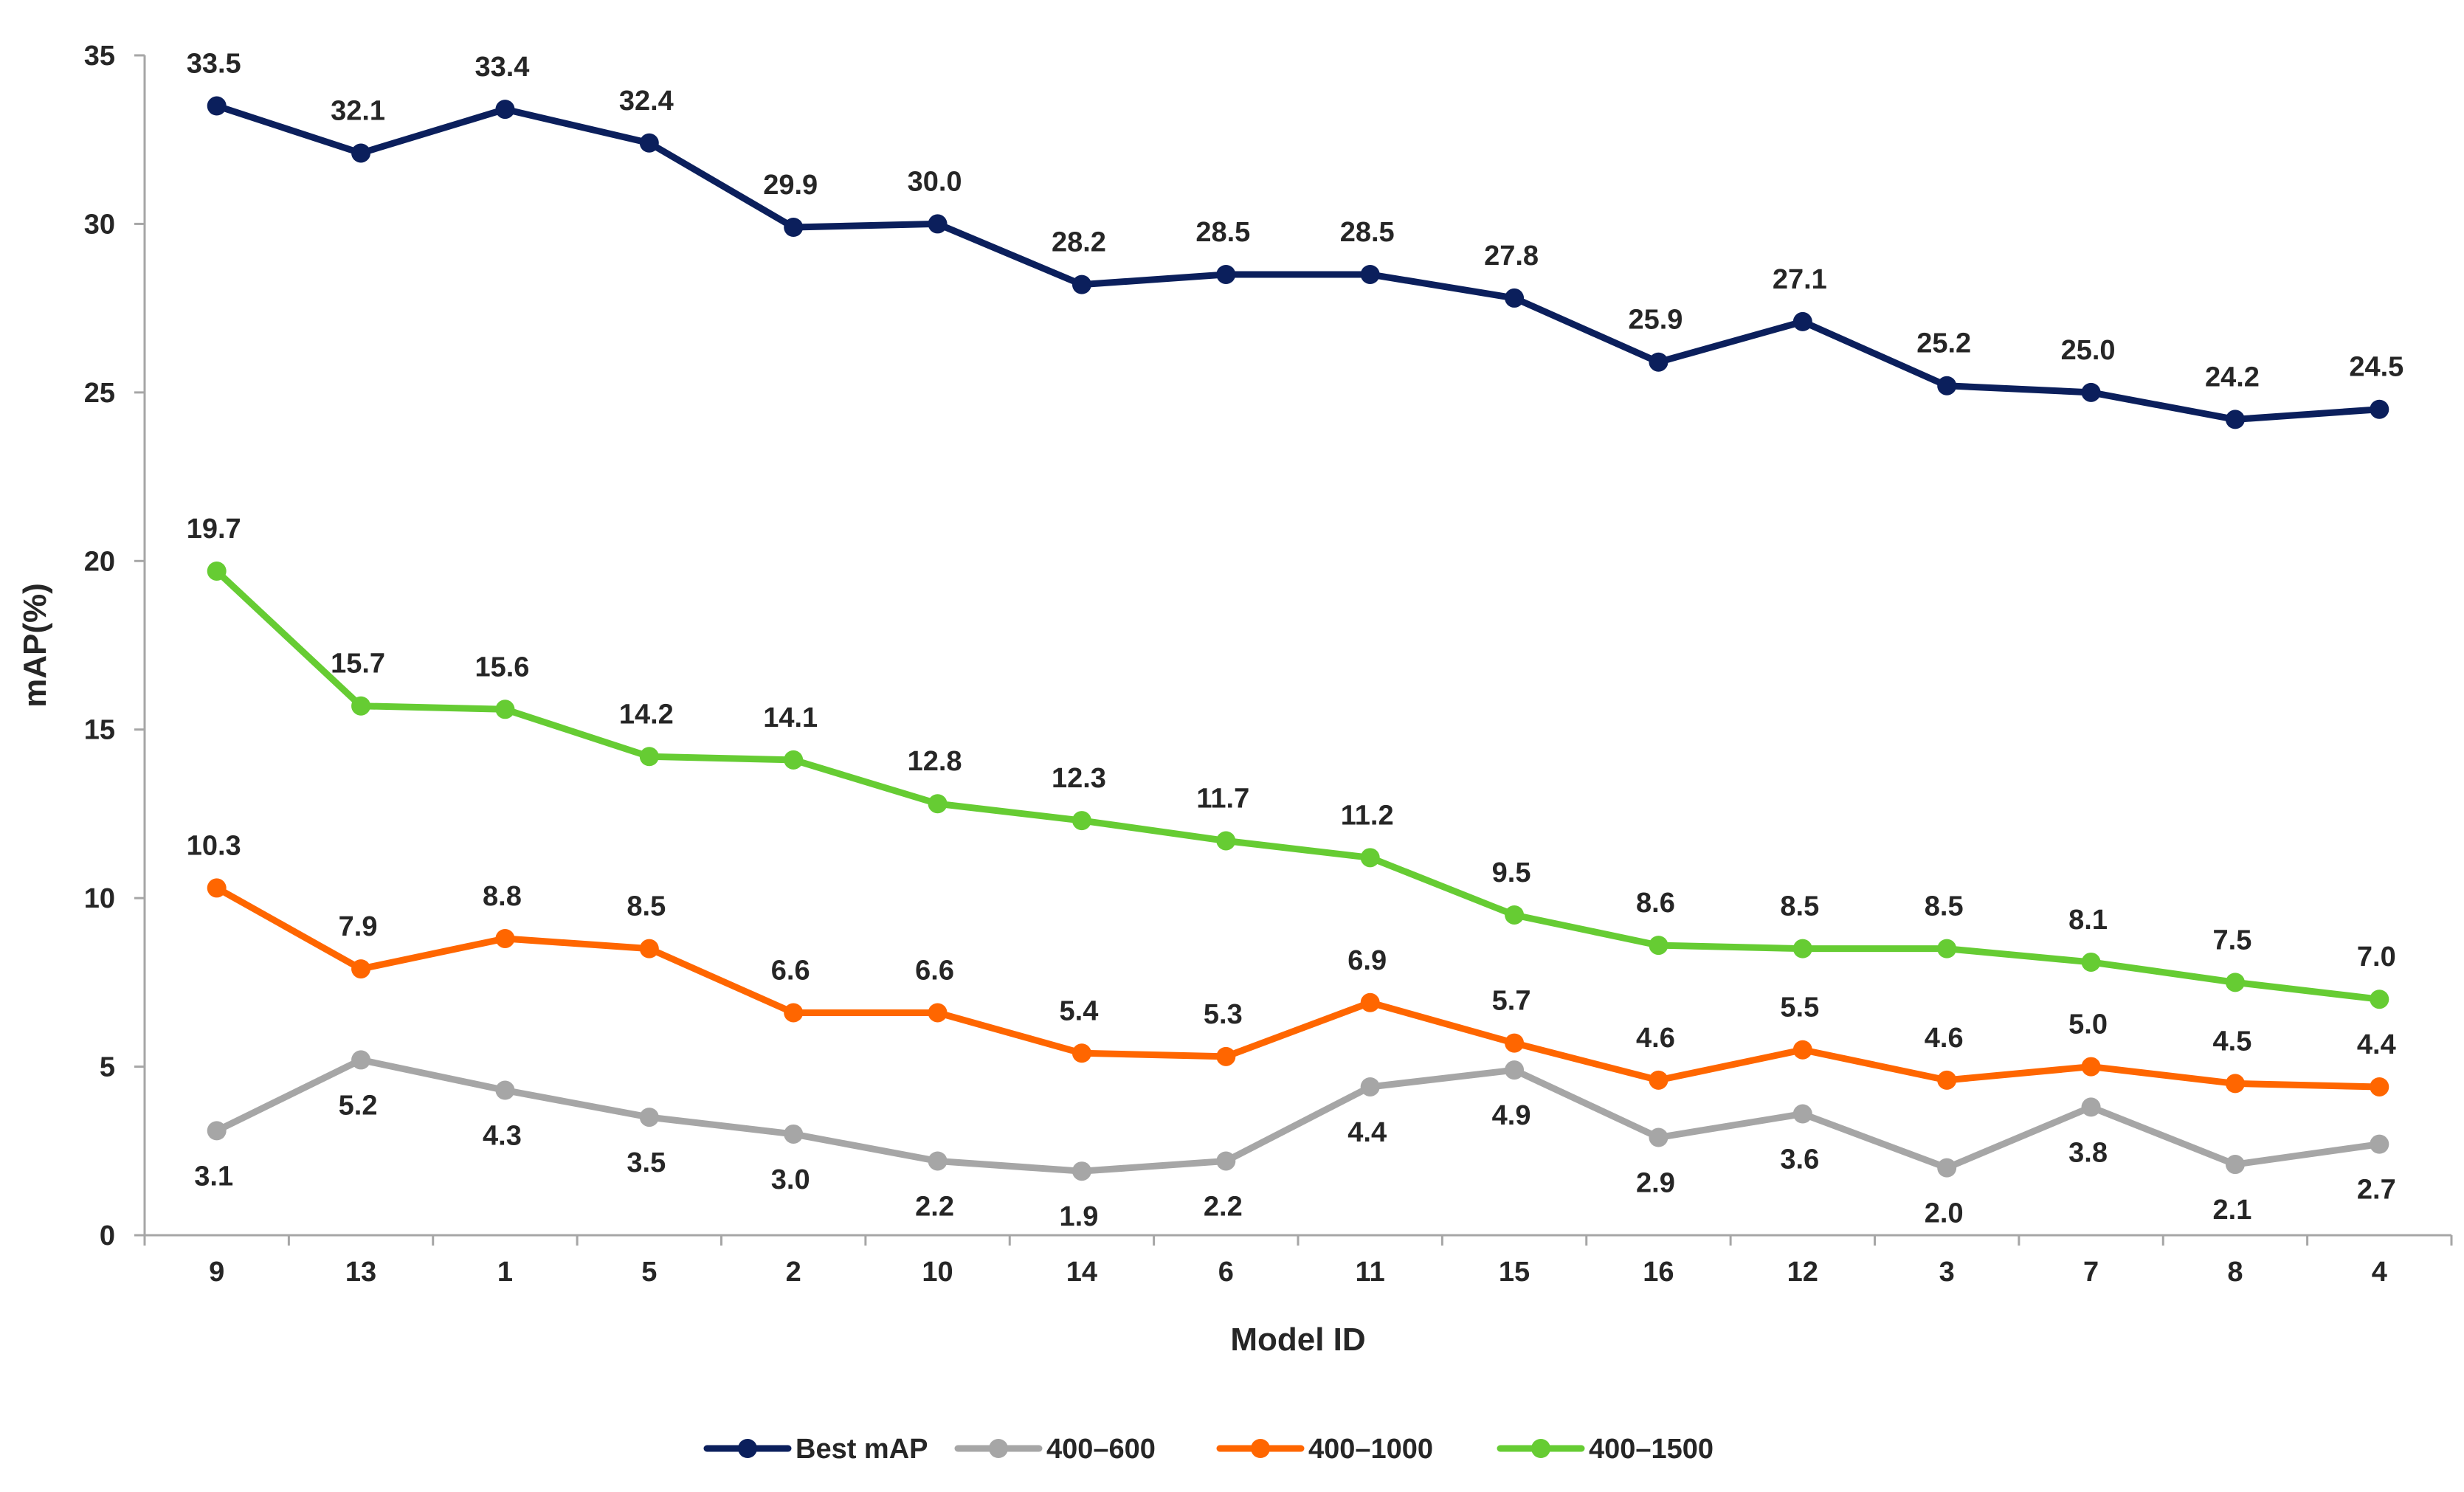 The image size is (2464, 1492). Describe the element at coordinates (358, 110) in the screenshot. I see `data-label: 32.1` at that location.